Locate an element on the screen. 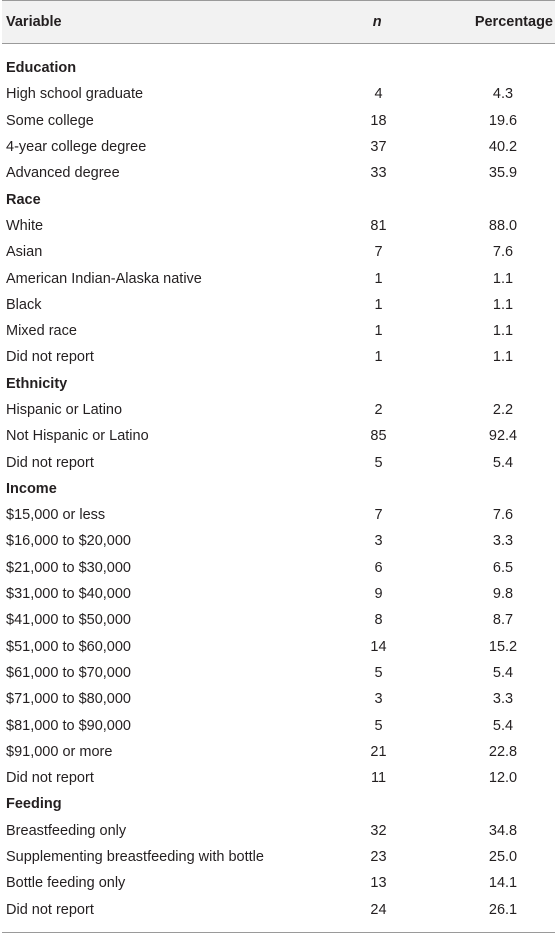  table-row: Hispanic or Latino 2 2.2 is located at coordinates (278, 410).